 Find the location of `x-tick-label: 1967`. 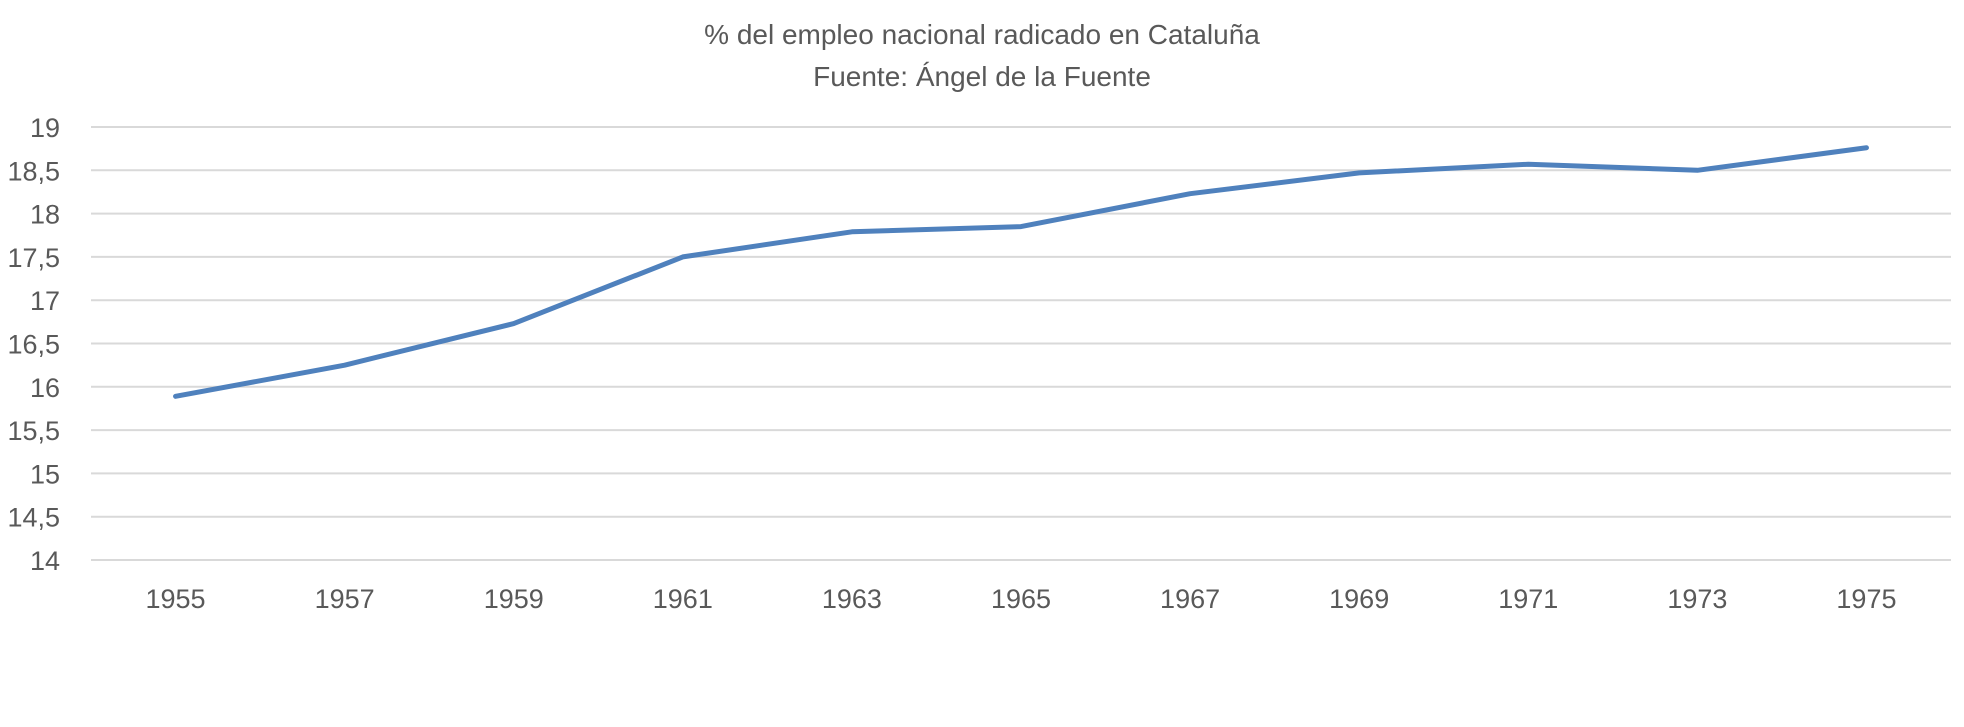

x-tick-label: 1967 is located at coordinates (1190, 599).